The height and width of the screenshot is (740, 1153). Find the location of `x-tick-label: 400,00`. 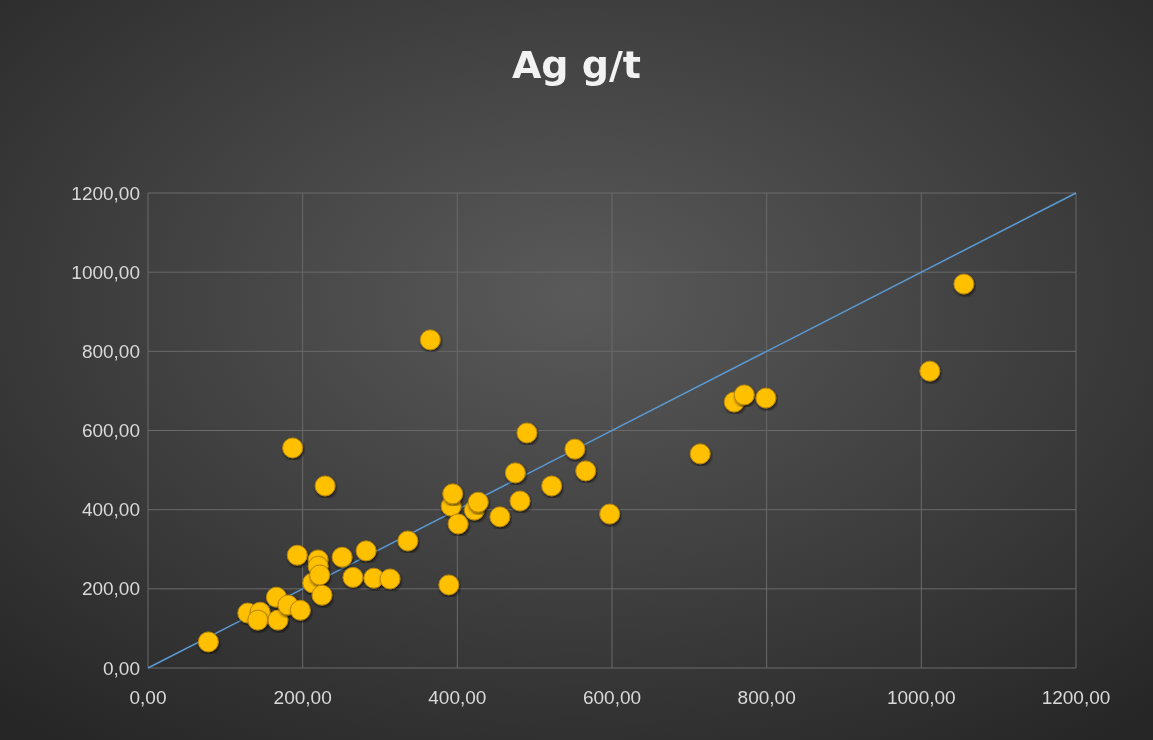

x-tick-label: 400,00 is located at coordinates (457, 697).